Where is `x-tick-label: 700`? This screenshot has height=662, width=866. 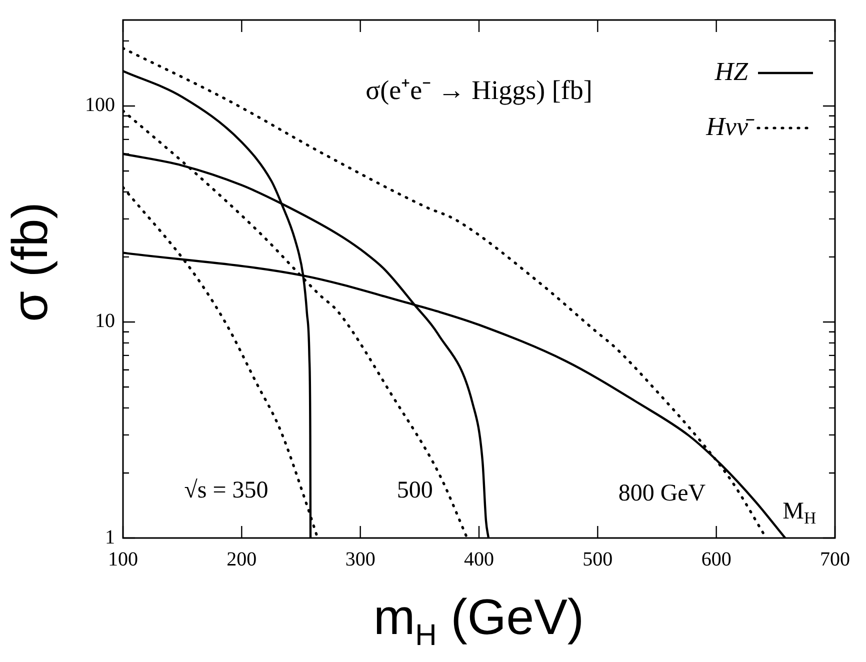
x-tick-label: 700 is located at coordinates (835, 559).